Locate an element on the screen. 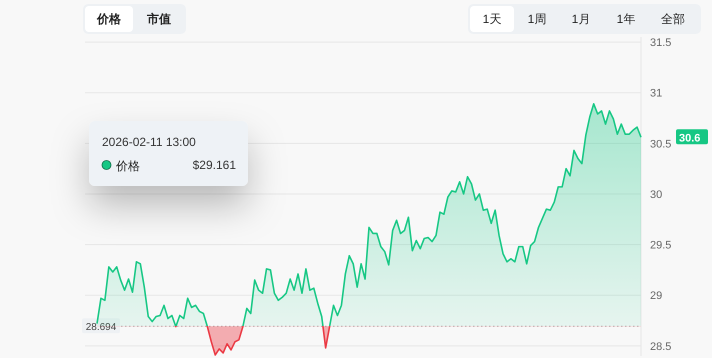  text: 价格 is located at coordinates (109, 19).